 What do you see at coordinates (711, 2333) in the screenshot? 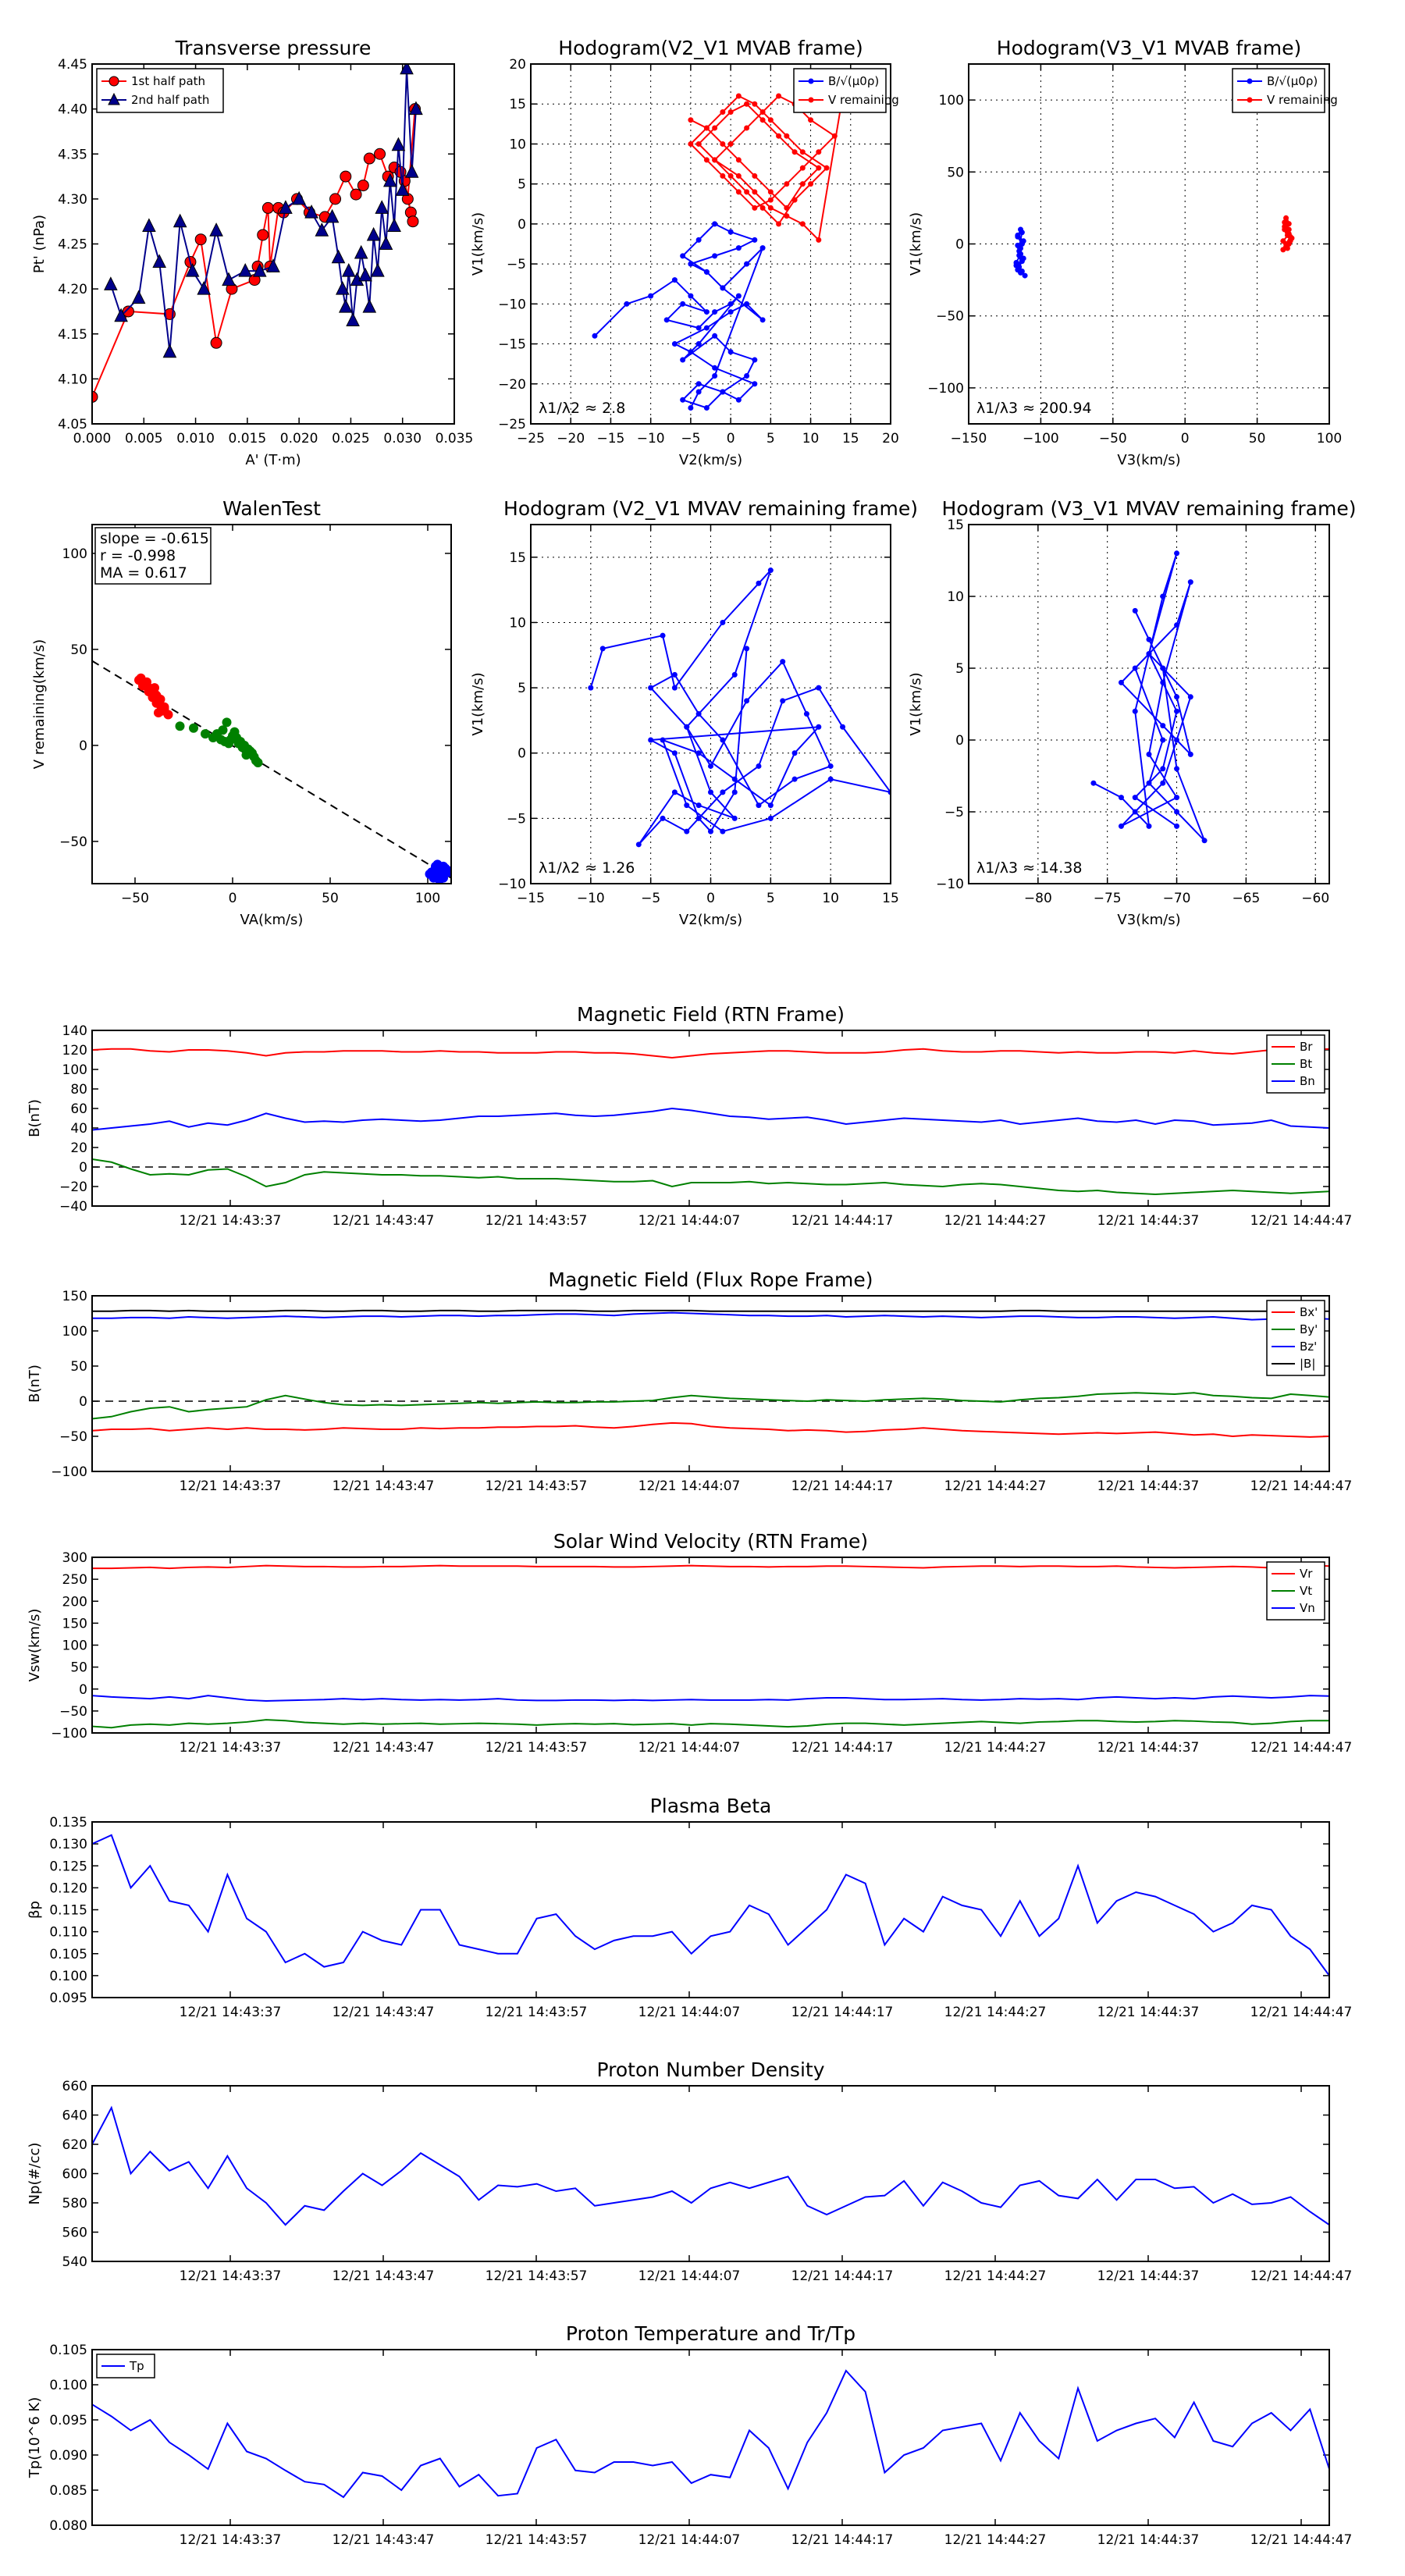
I see `chart-title: Proton Temperature and Tr/Tp` at bounding box center [711, 2333].